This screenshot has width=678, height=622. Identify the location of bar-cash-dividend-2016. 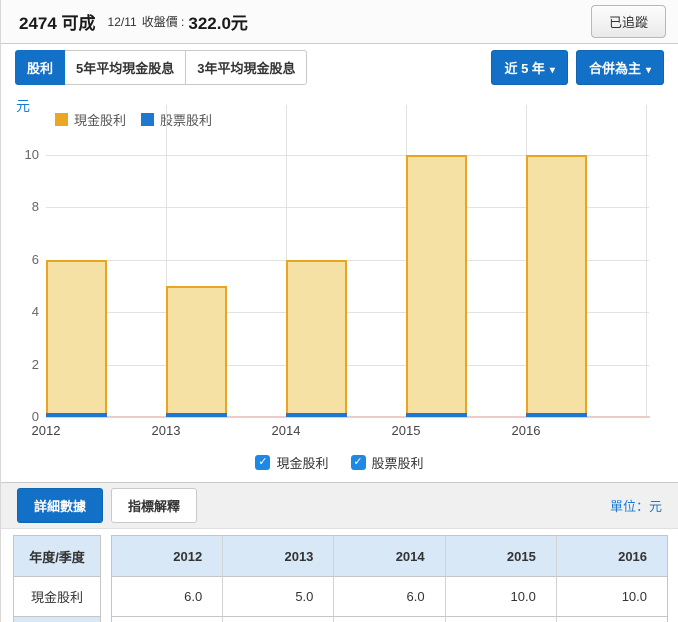
(556, 286).